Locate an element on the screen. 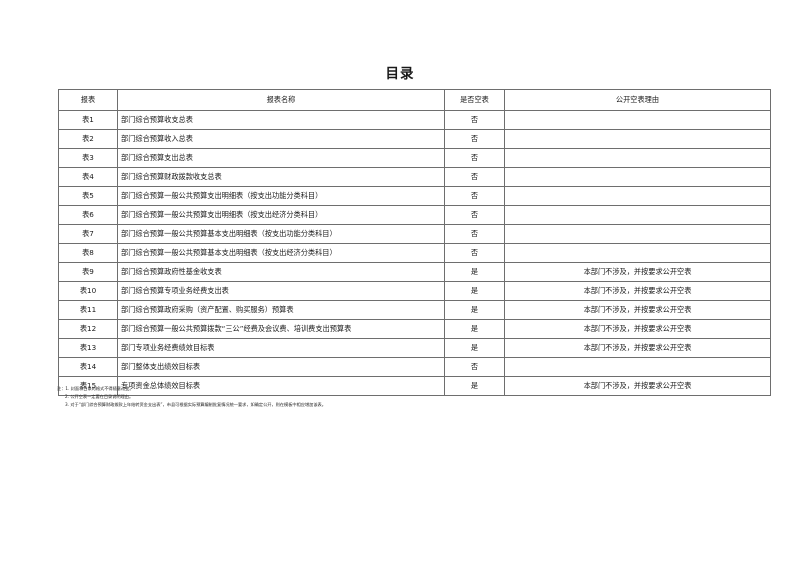 This screenshot has width=800, height=566. cell-report-name: 部门综合预算财政拨款收支总表 is located at coordinates (281, 177).